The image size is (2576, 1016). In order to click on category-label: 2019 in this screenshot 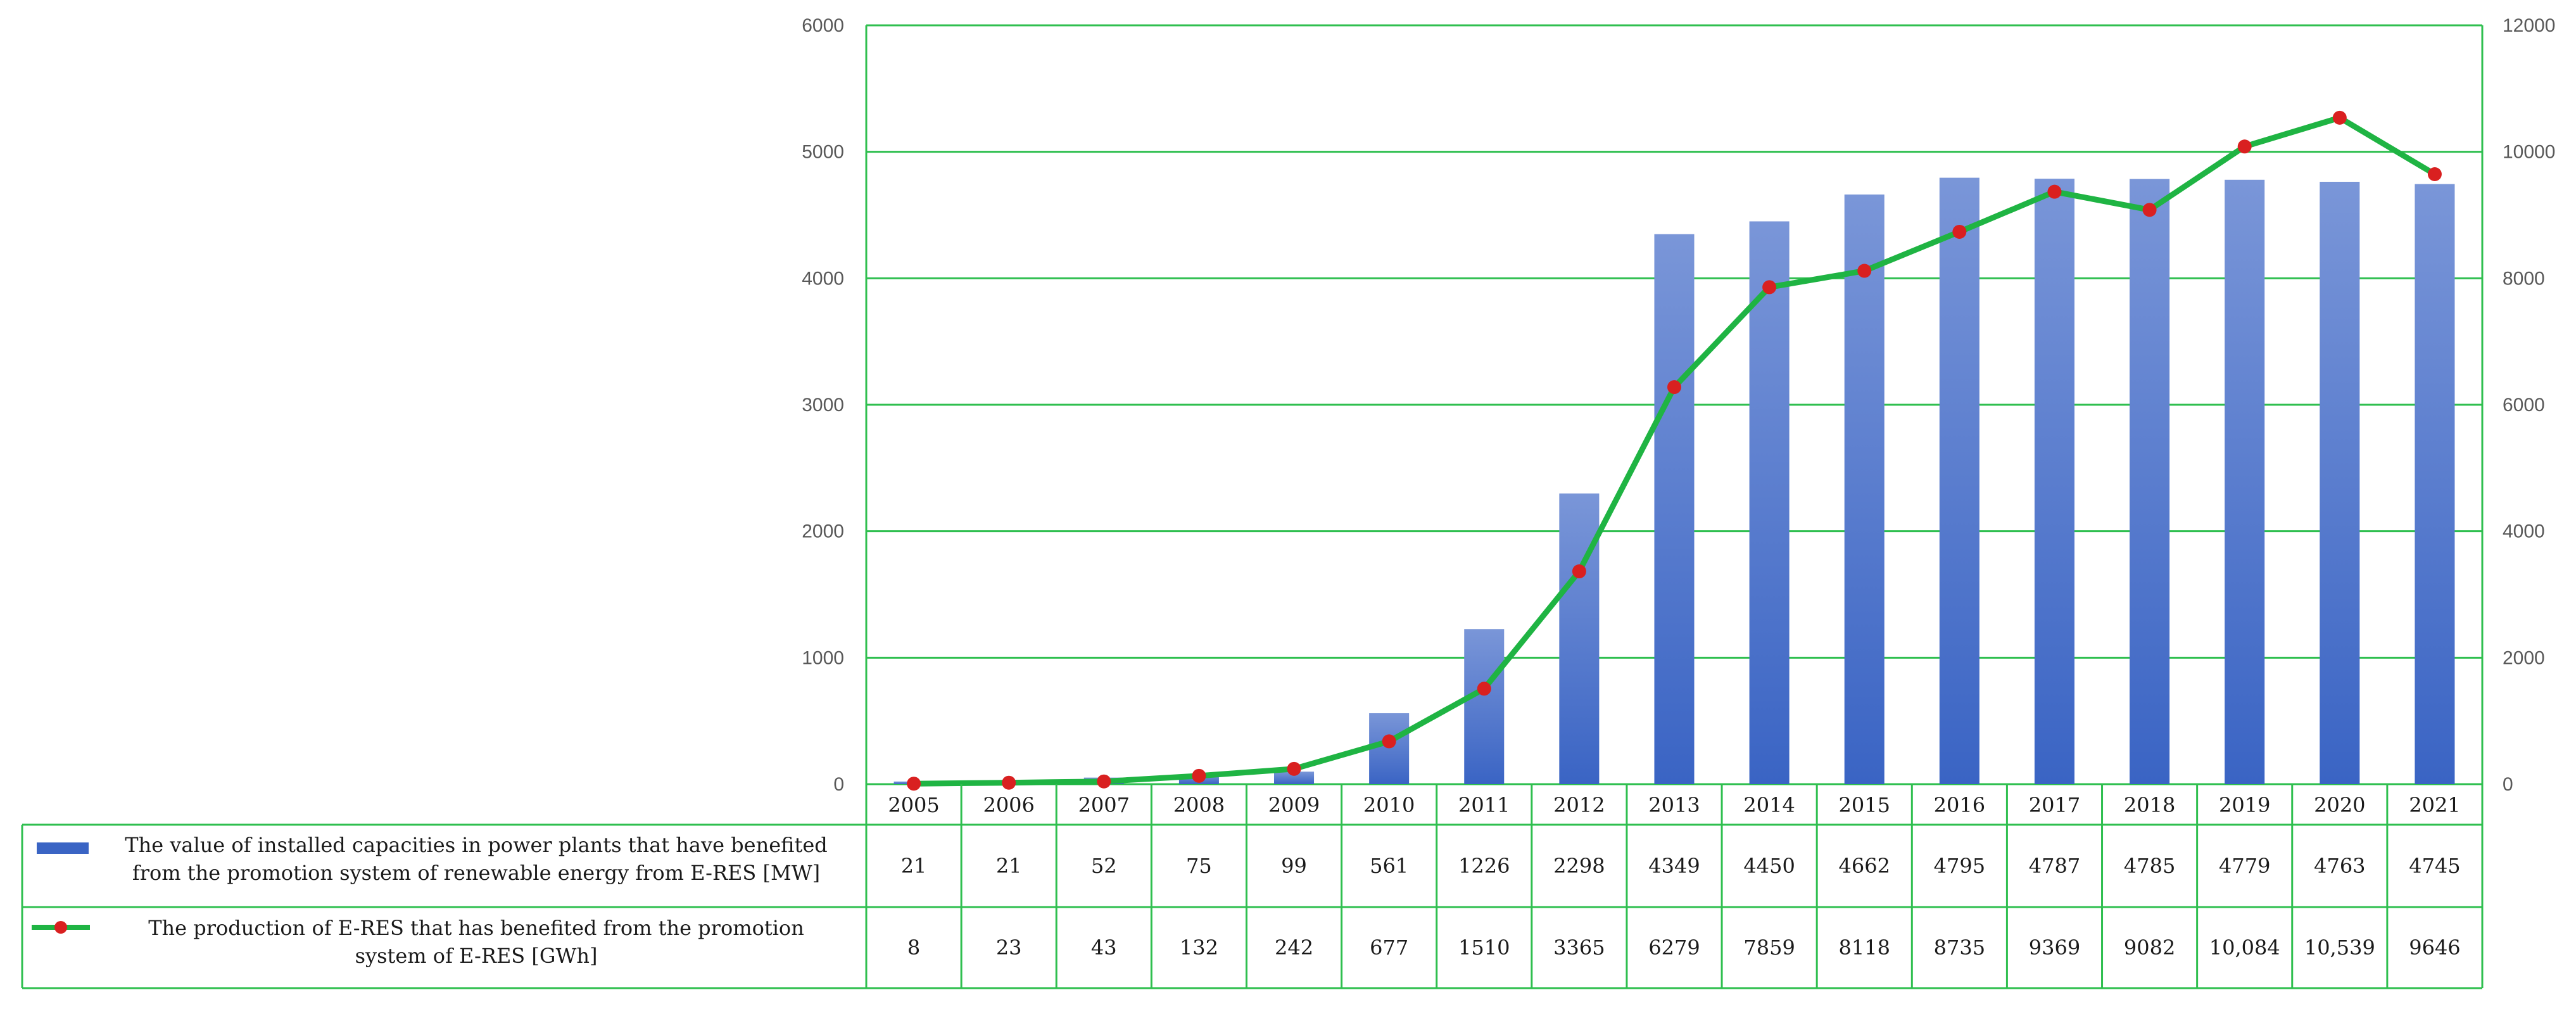, I will do `click(2244, 805)`.